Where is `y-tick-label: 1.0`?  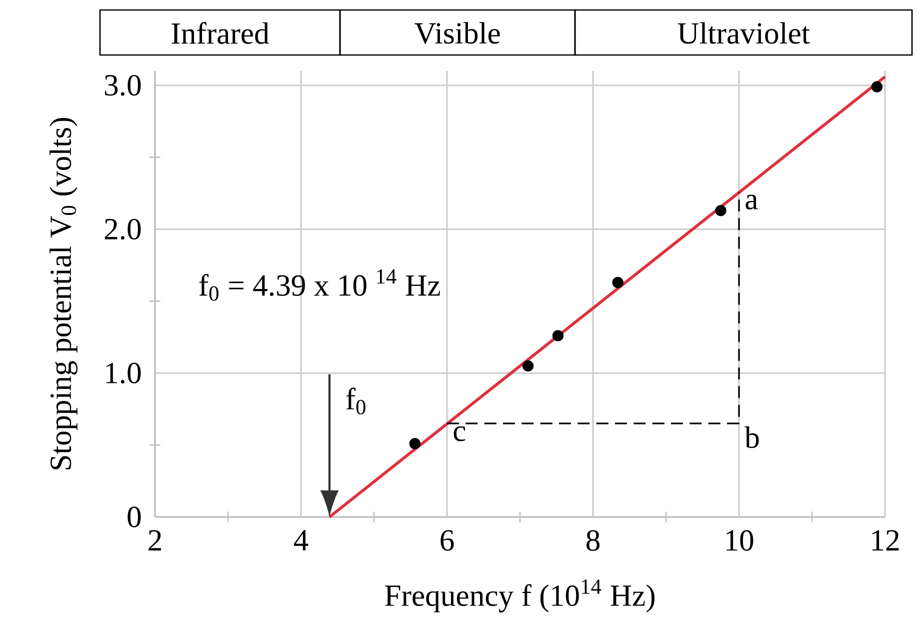
y-tick-label: 1.0 is located at coordinates (123, 373).